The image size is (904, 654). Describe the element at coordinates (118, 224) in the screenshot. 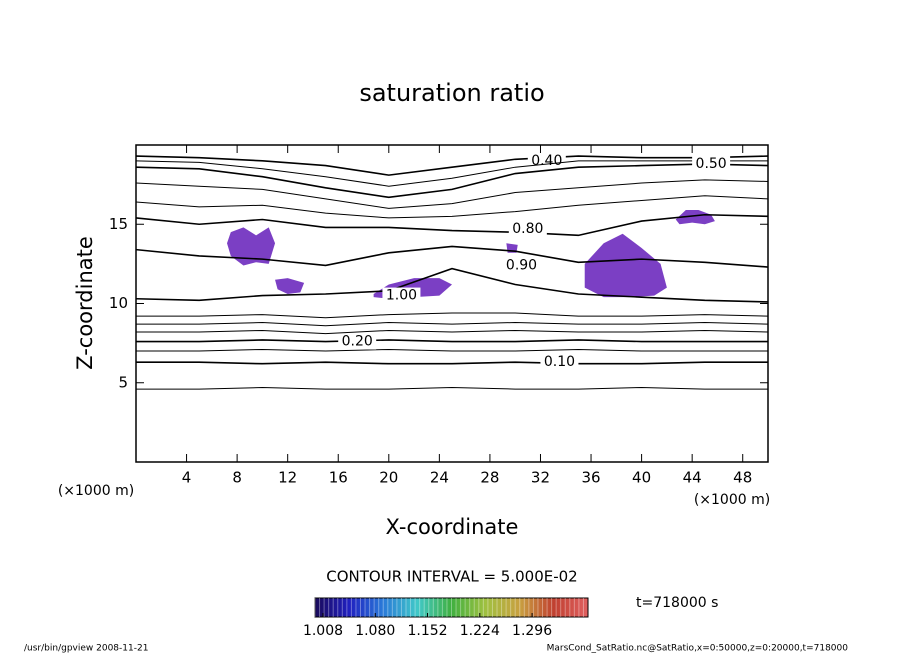

I see `y-tick-label: 15` at that location.